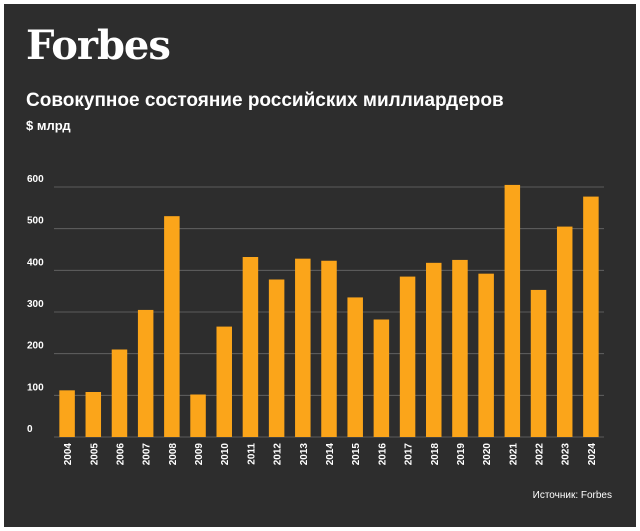 This screenshot has width=640, height=531. What do you see at coordinates (98, 45) in the screenshot?
I see `forbes-logo: Forbes` at bounding box center [98, 45].